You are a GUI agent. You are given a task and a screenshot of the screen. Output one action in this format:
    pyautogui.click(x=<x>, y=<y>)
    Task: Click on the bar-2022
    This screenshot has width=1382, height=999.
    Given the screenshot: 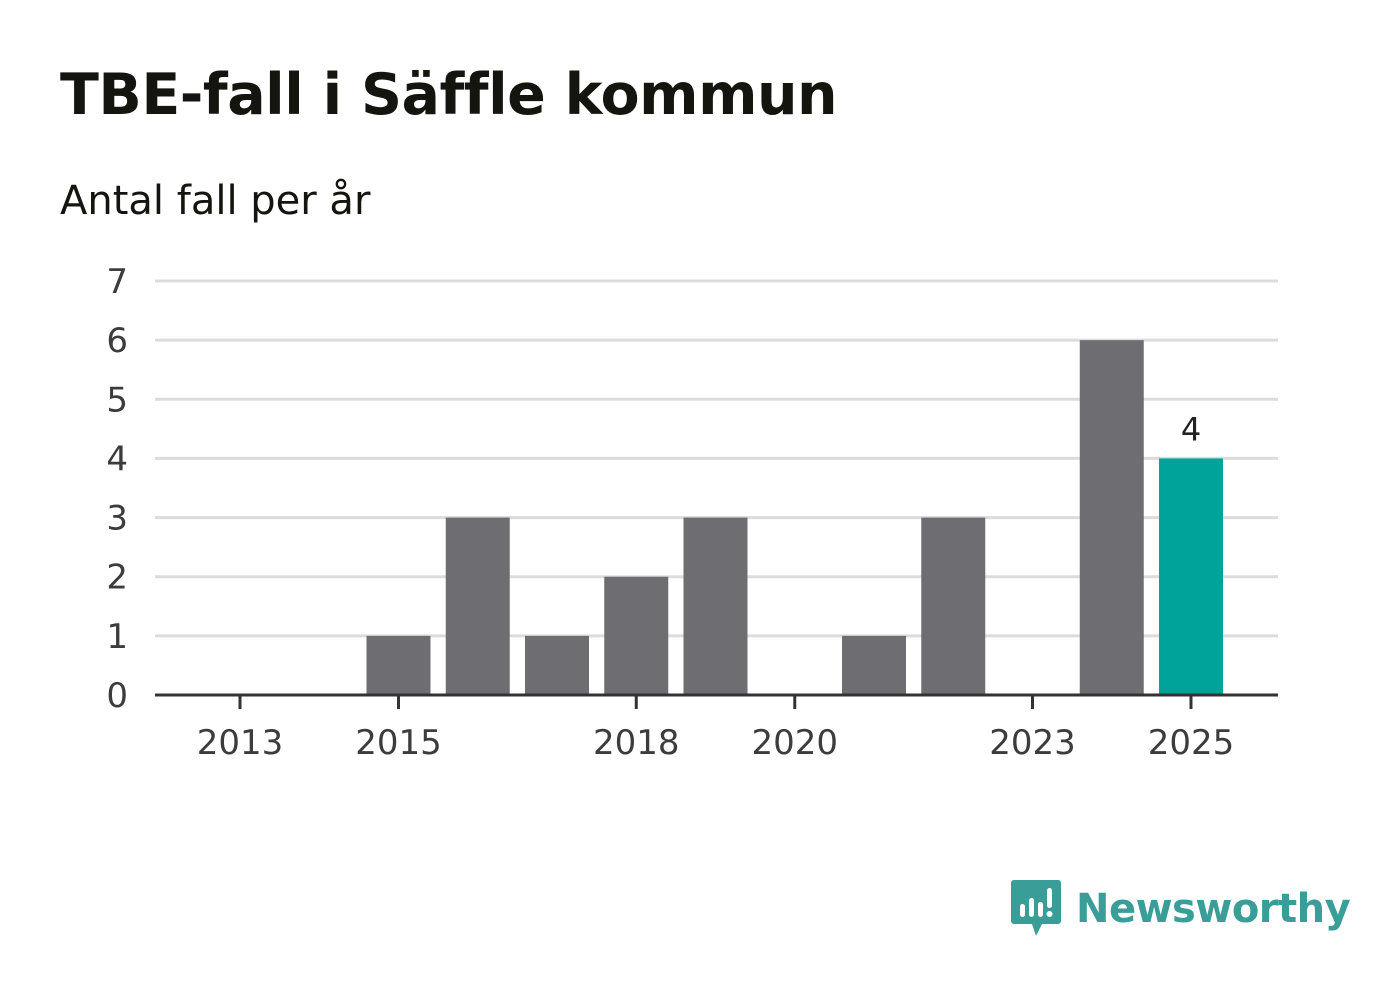 What is the action you would take?
    pyautogui.click(x=953, y=606)
    